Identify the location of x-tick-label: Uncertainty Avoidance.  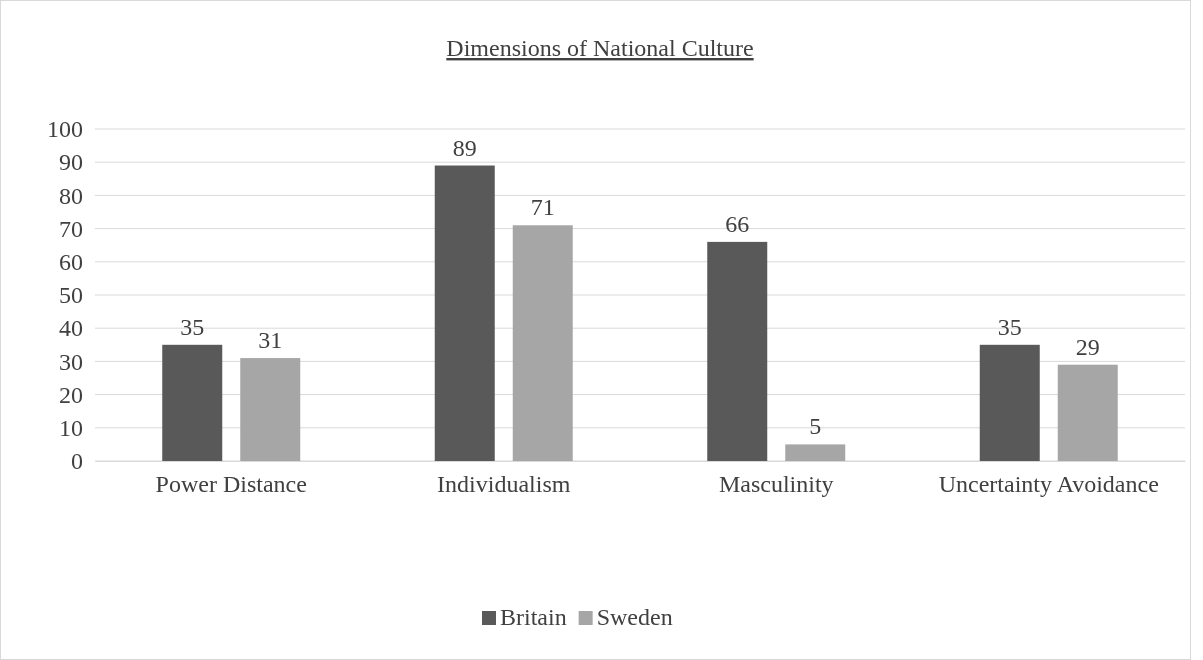
(1048, 484).